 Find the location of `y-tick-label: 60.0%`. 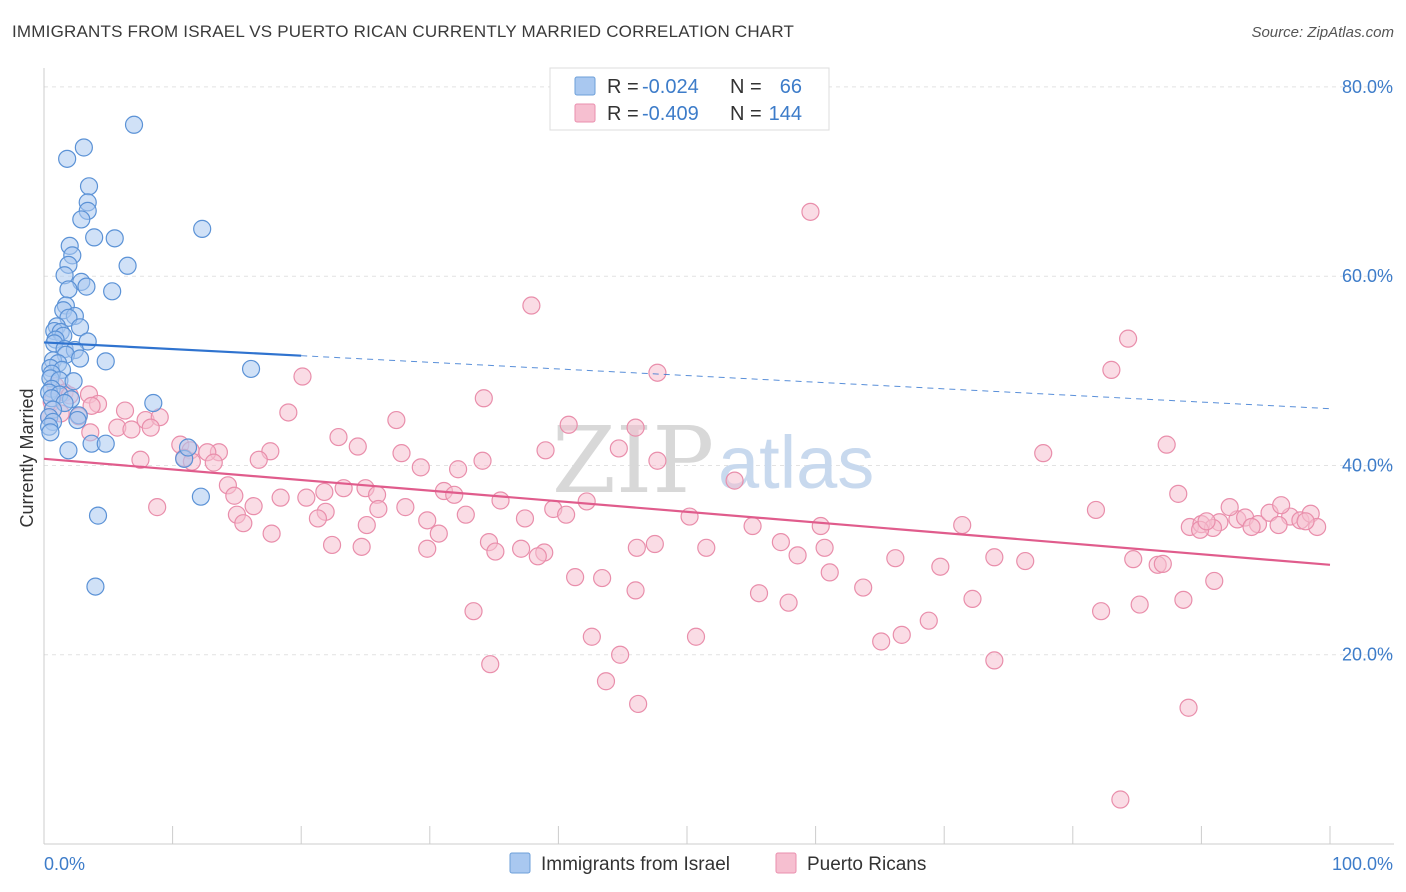

y-tick-label: 60.0% is located at coordinates (1367, 276).